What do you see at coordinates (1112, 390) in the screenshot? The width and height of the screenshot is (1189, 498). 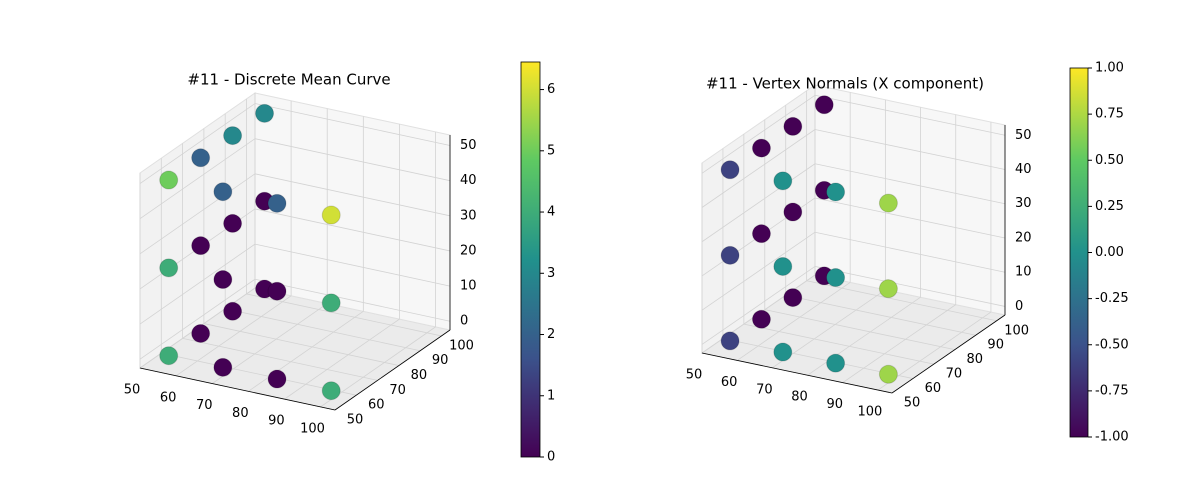 I see `colorbar-tick-label: -0.75` at bounding box center [1112, 390].